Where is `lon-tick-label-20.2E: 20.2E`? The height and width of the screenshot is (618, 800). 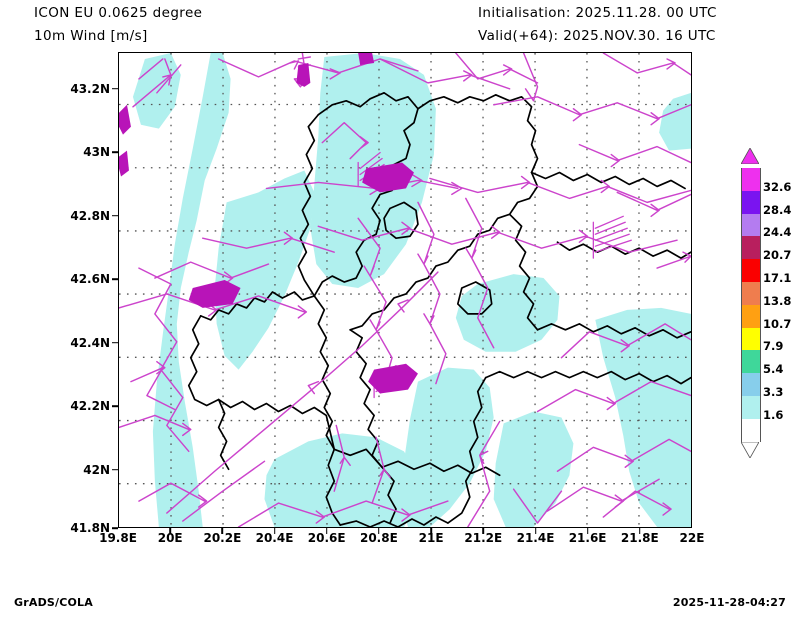
lon-tick-label-20.2E: 20.2E is located at coordinates (222, 538).